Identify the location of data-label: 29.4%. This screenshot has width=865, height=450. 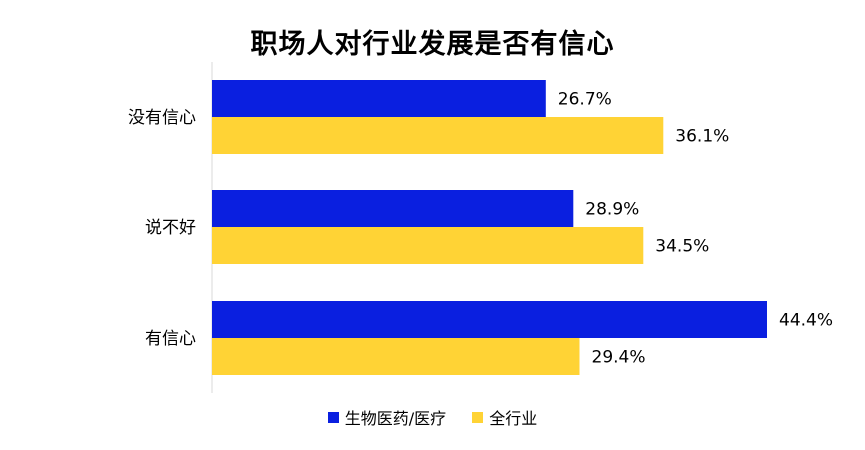
(619, 358).